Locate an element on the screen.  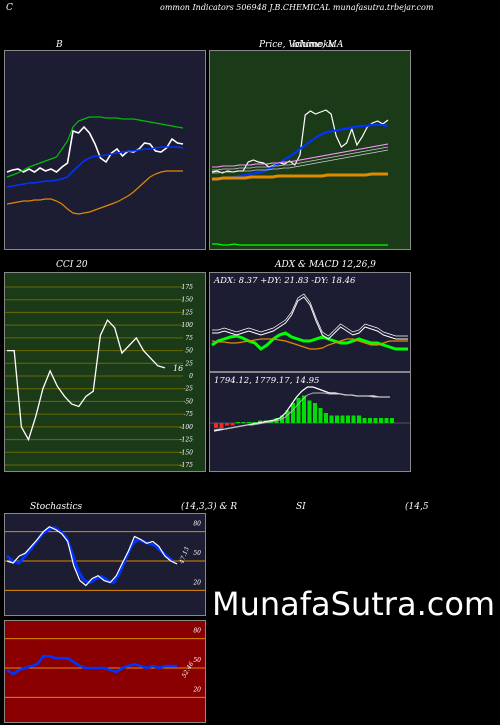
adx-panel: ADX: 8.37 +DY: 21.83 -DY: 18.46 is located at coordinates (310, 322).